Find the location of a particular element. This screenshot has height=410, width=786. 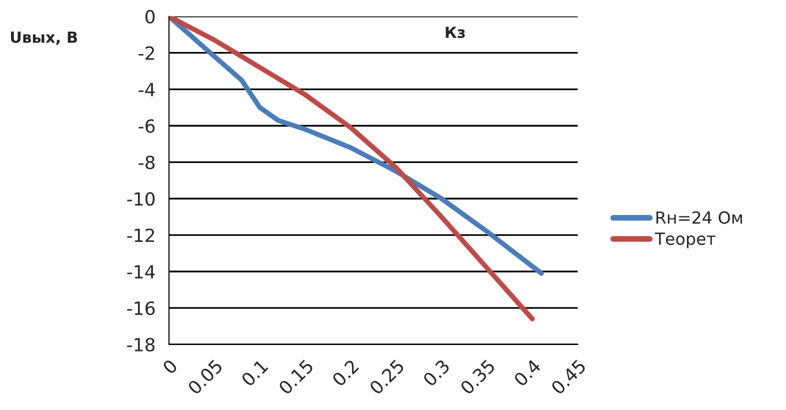

y-tick-label: -16 is located at coordinates (141, 308).